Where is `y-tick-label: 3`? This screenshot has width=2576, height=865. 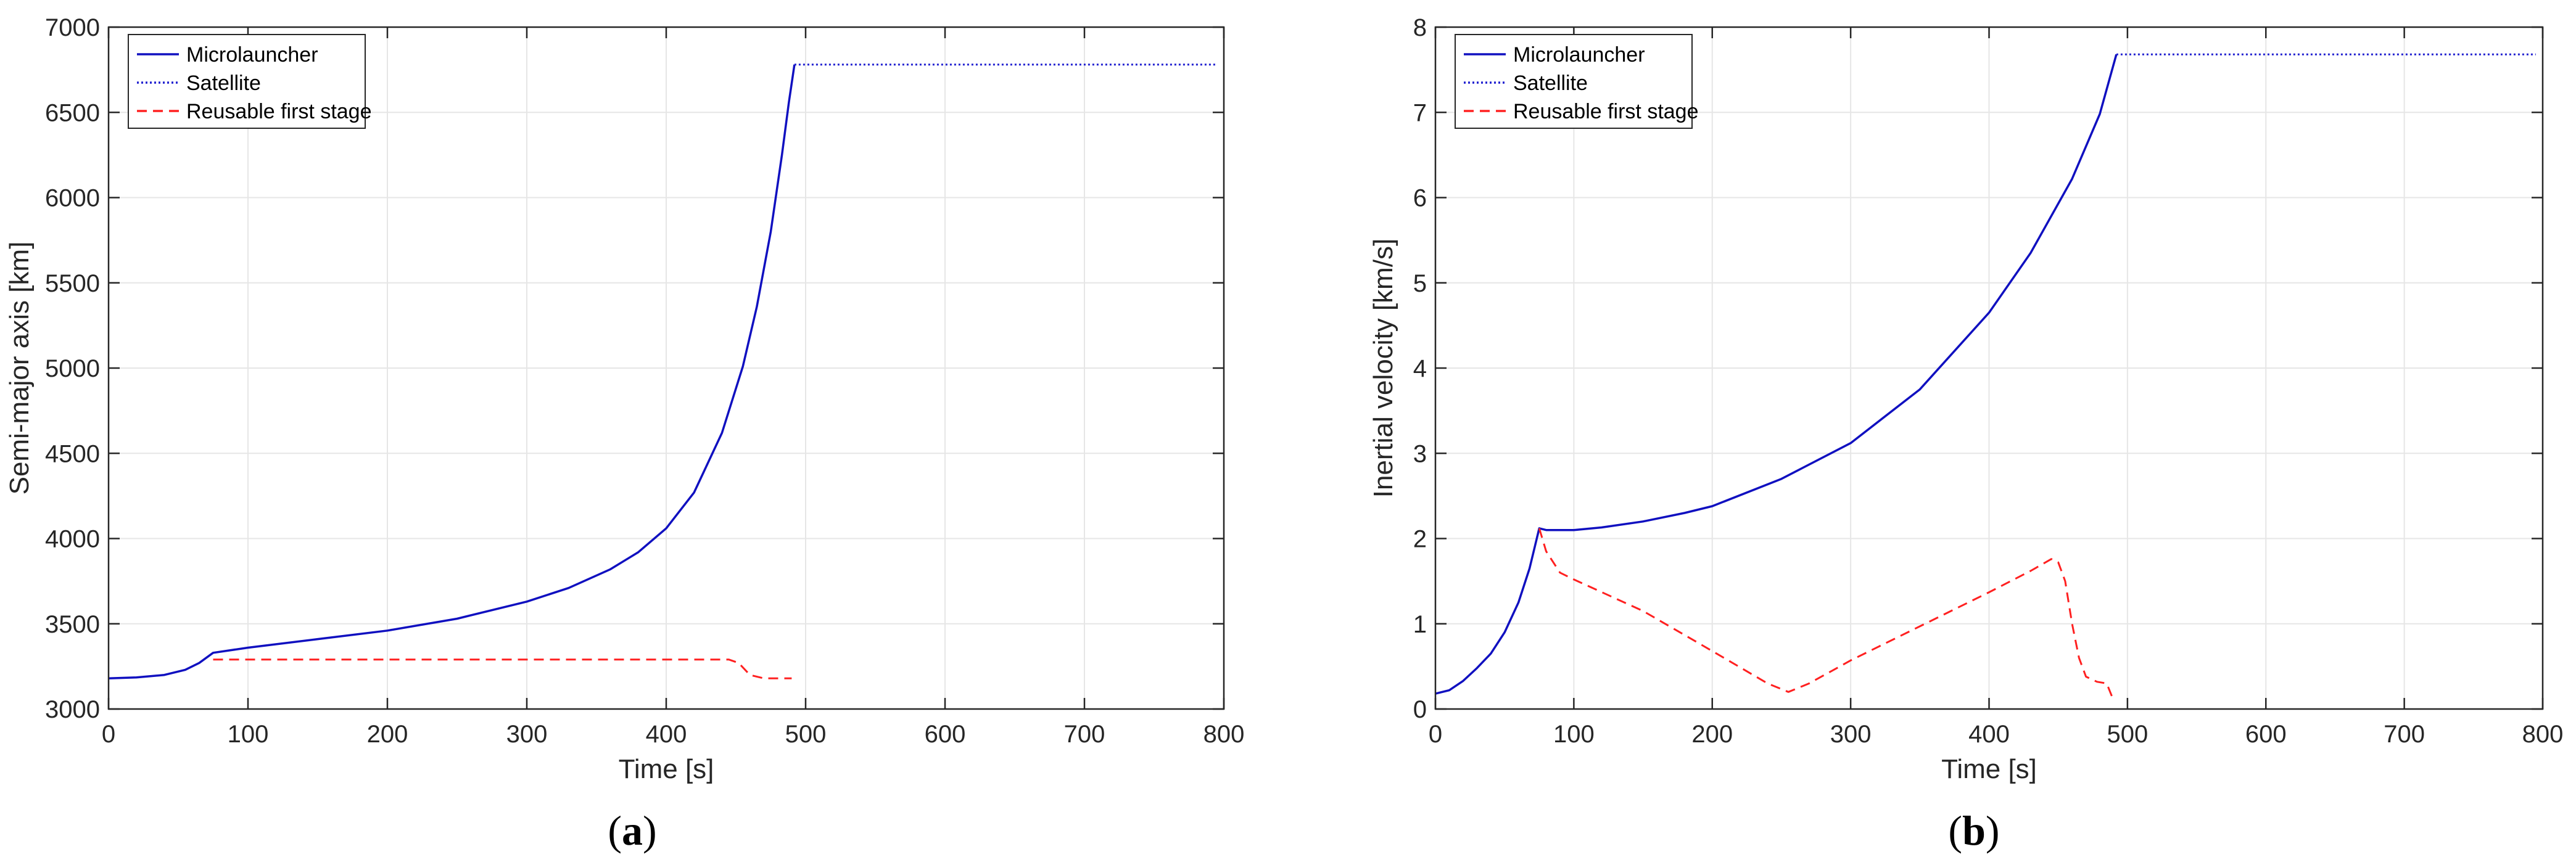
y-tick-label: 3 is located at coordinates (1420, 454).